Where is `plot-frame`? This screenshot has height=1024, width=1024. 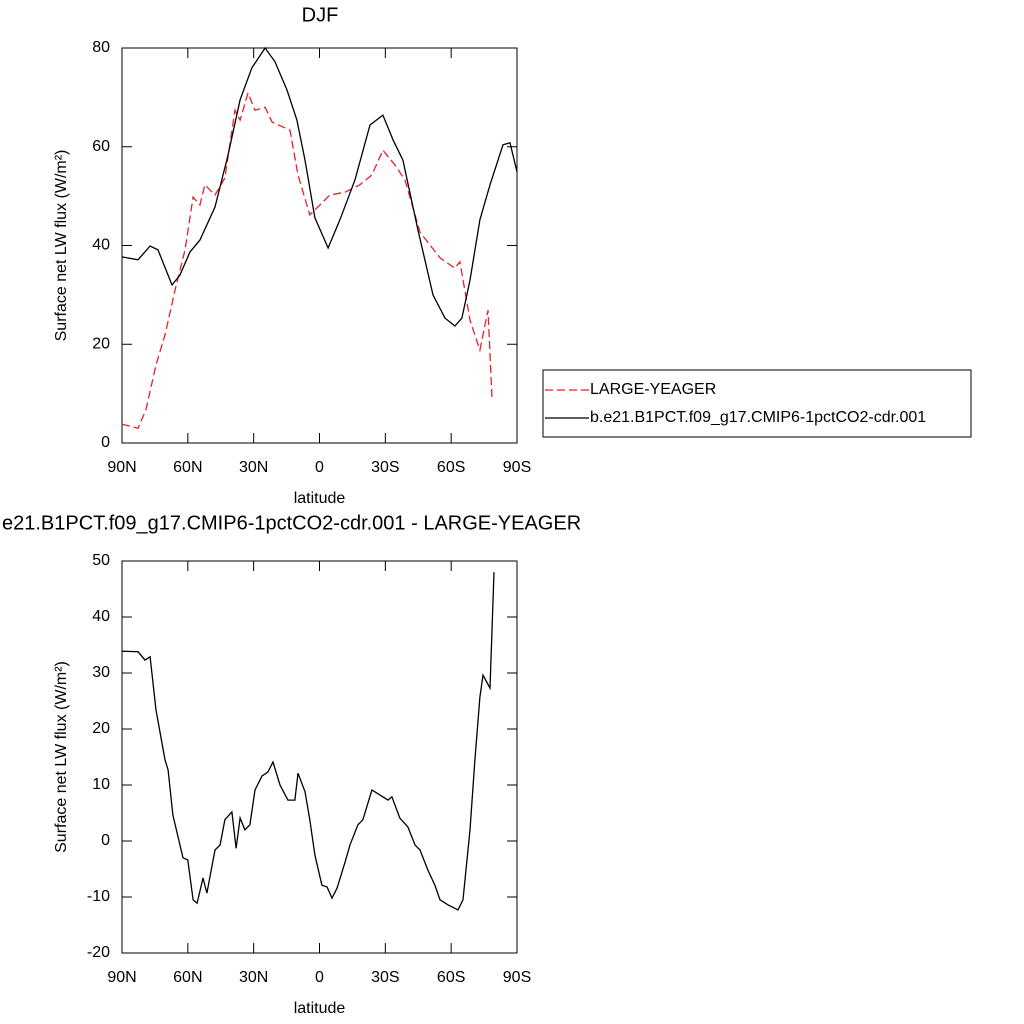
plot-frame is located at coordinates (319, 757).